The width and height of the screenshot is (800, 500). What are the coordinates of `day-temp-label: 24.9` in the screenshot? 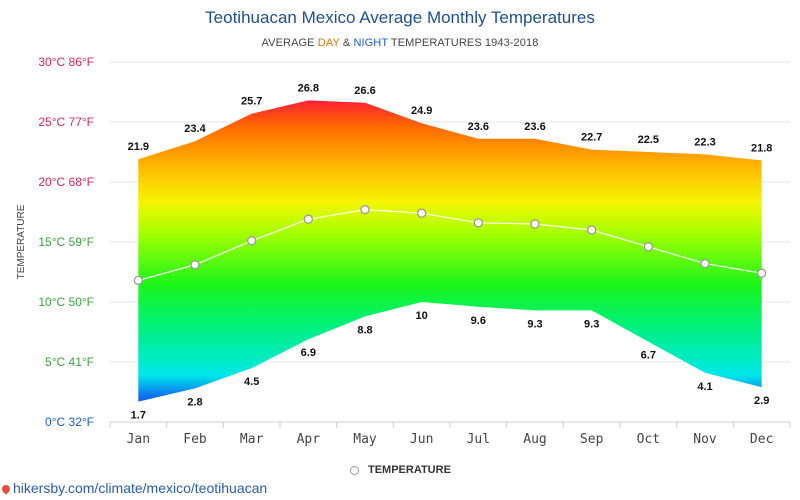 It's located at (421, 111).